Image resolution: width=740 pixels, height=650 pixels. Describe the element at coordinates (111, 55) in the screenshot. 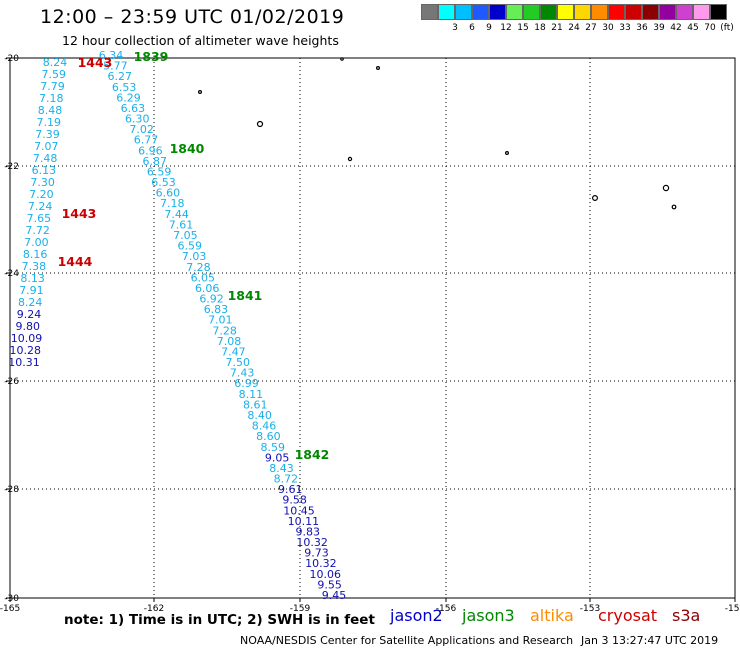

I see `swh-value-track-1839: 6.34` at that location.